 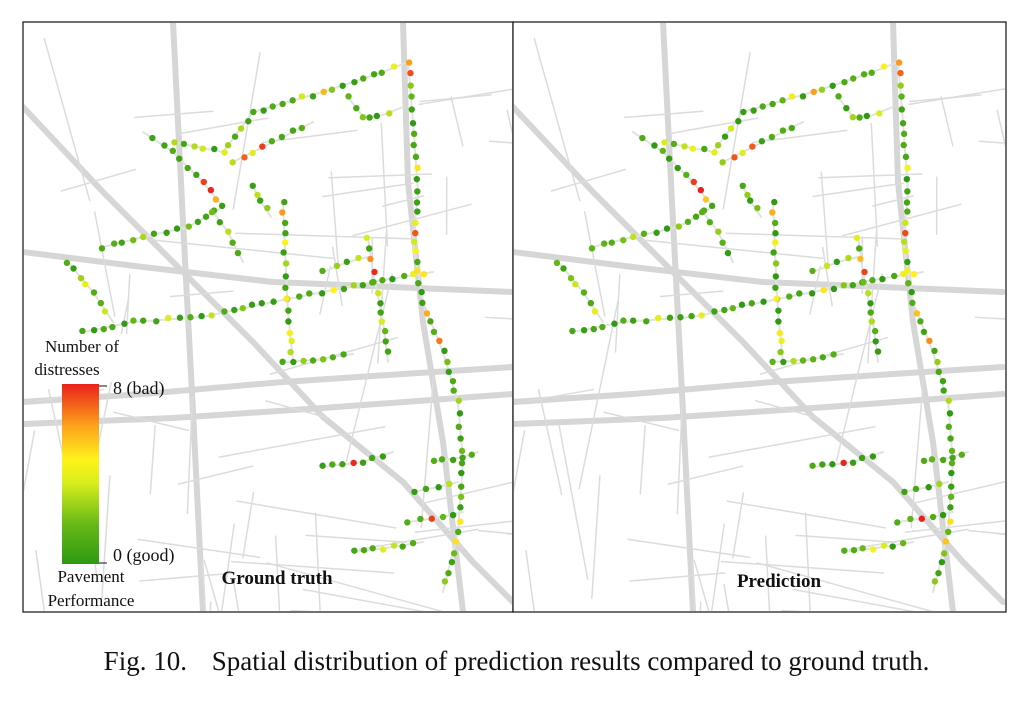 I want to click on legend-subtitle-line2: Performance, so click(x=91, y=600).